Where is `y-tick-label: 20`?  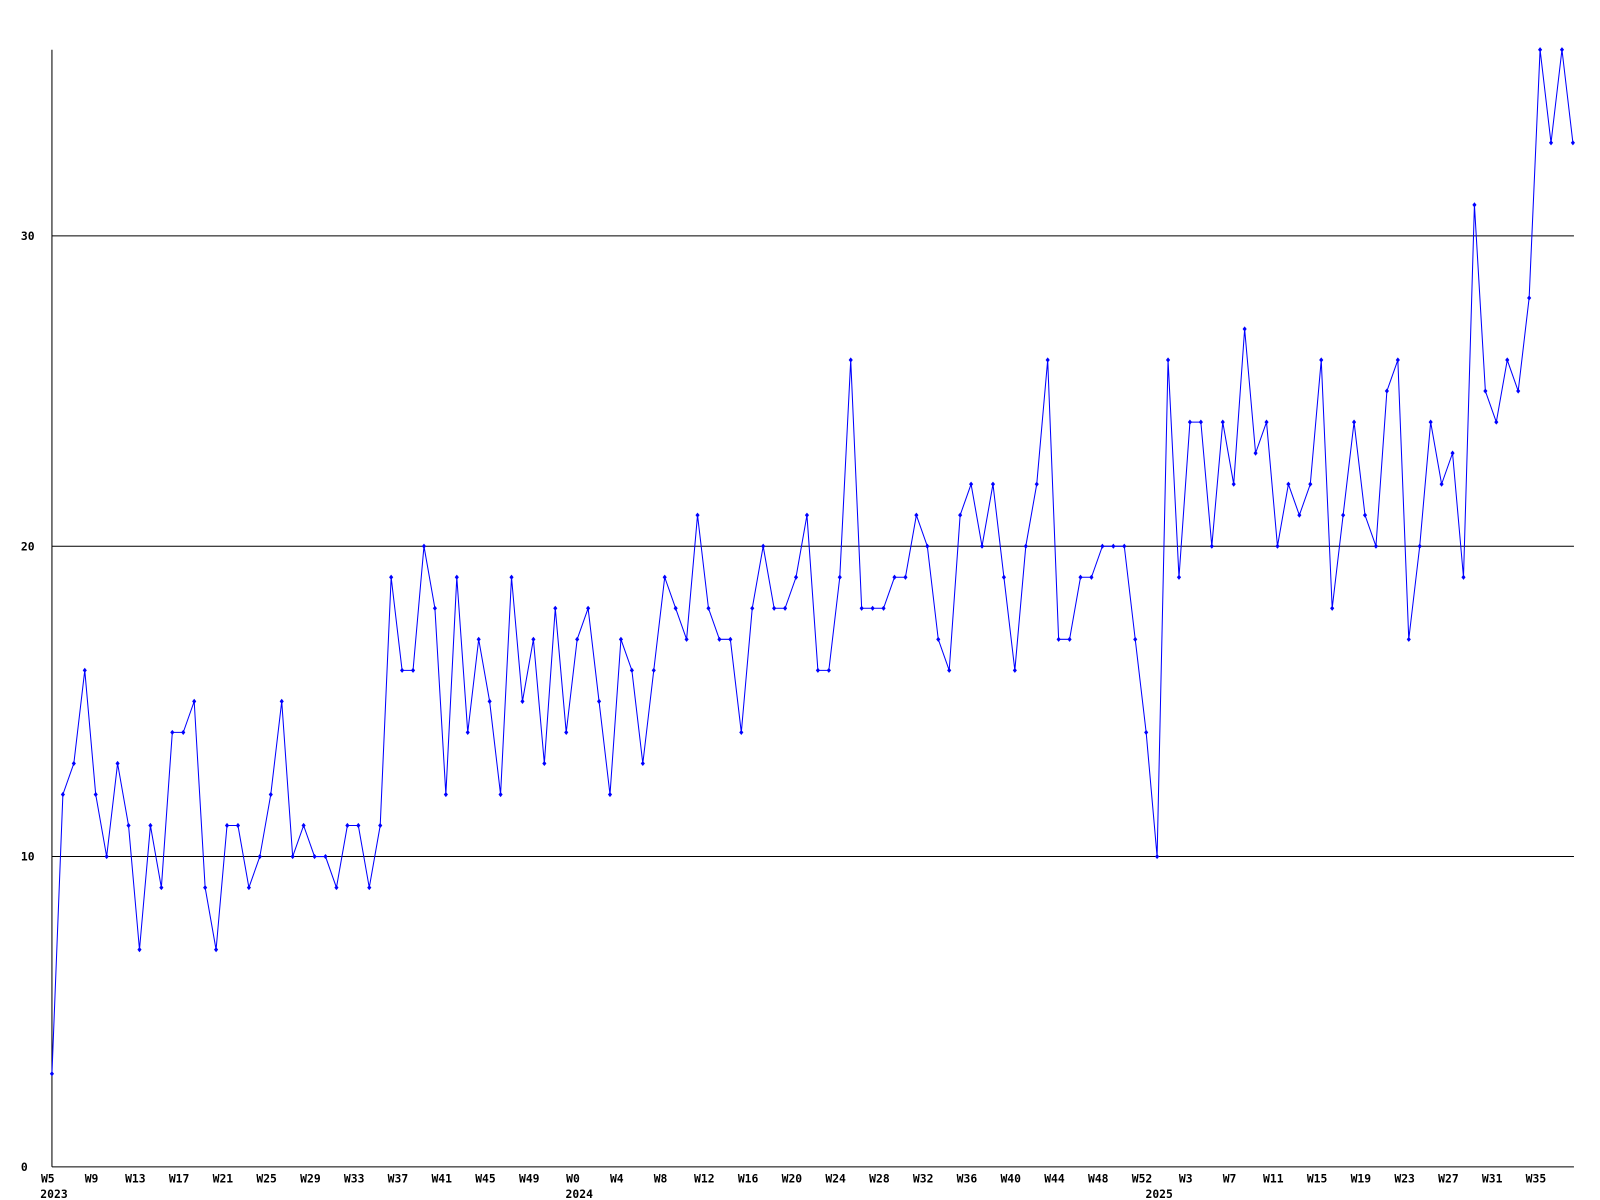 y-tick-label: 20 is located at coordinates (28, 546).